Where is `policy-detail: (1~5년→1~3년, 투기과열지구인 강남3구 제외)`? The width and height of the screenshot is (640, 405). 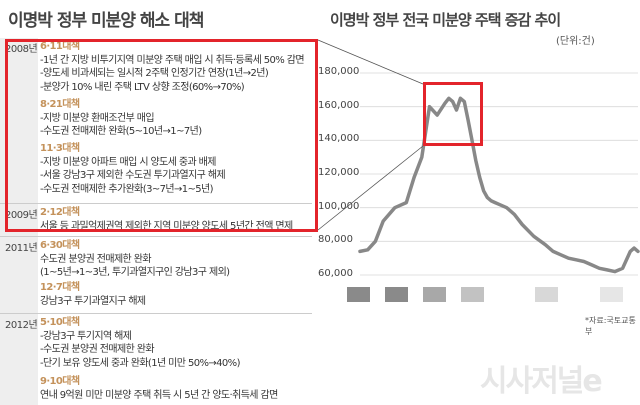 policy-detail: (1~5년→1~3년, 투기과열지구인 강남3구 제외) is located at coordinates (135, 273).